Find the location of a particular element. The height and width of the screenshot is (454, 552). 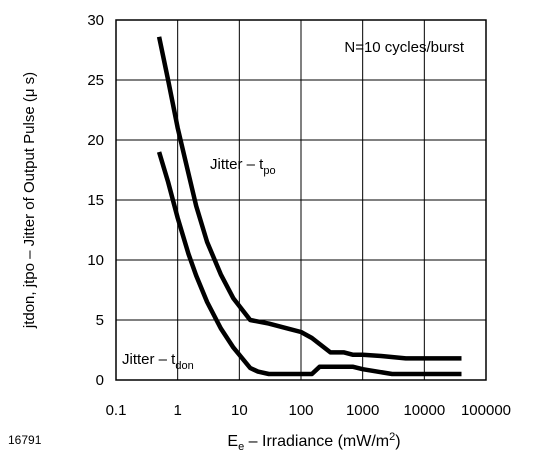

series-label-jitter-tdon-base: Jitter – t is located at coordinates (149, 359).